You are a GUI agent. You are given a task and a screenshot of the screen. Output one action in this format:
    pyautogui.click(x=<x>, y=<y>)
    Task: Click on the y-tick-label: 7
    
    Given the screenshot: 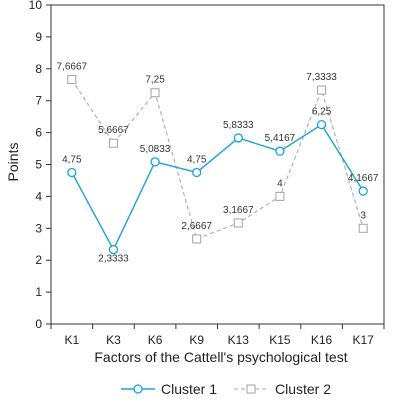 What is the action you would take?
    pyautogui.click(x=38, y=101)
    